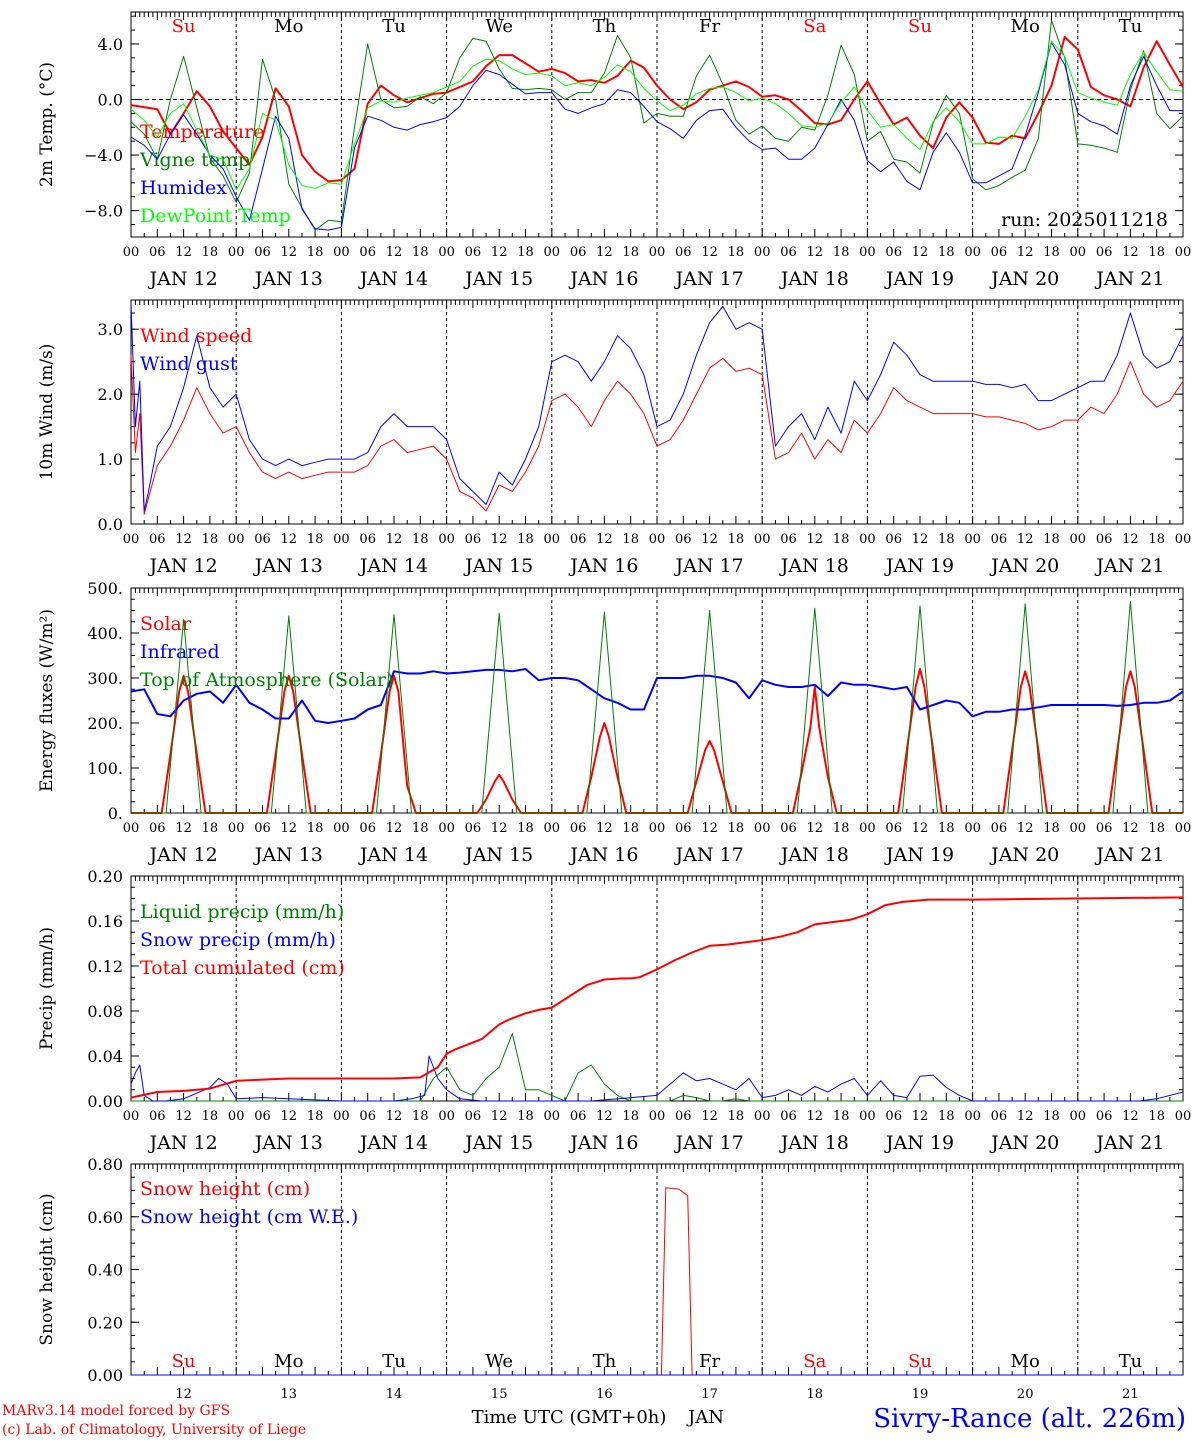 The height and width of the screenshot is (1440, 1194). Describe the element at coordinates (709, 1143) in the screenshot. I see `date-label: JAN 17` at that location.